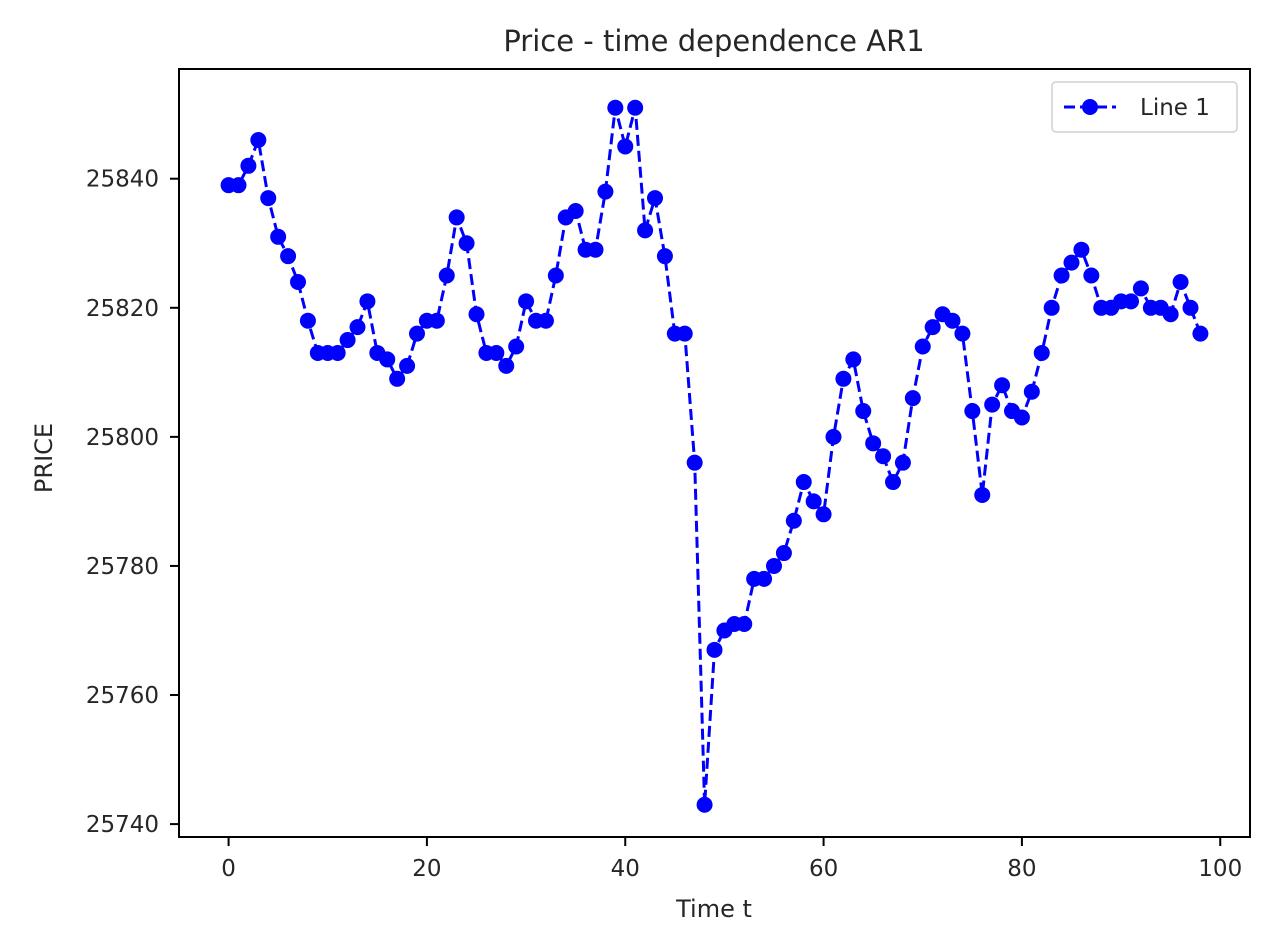 The height and width of the screenshot is (942, 1280). I want to click on y-tick-label: 25740, so click(122, 825).